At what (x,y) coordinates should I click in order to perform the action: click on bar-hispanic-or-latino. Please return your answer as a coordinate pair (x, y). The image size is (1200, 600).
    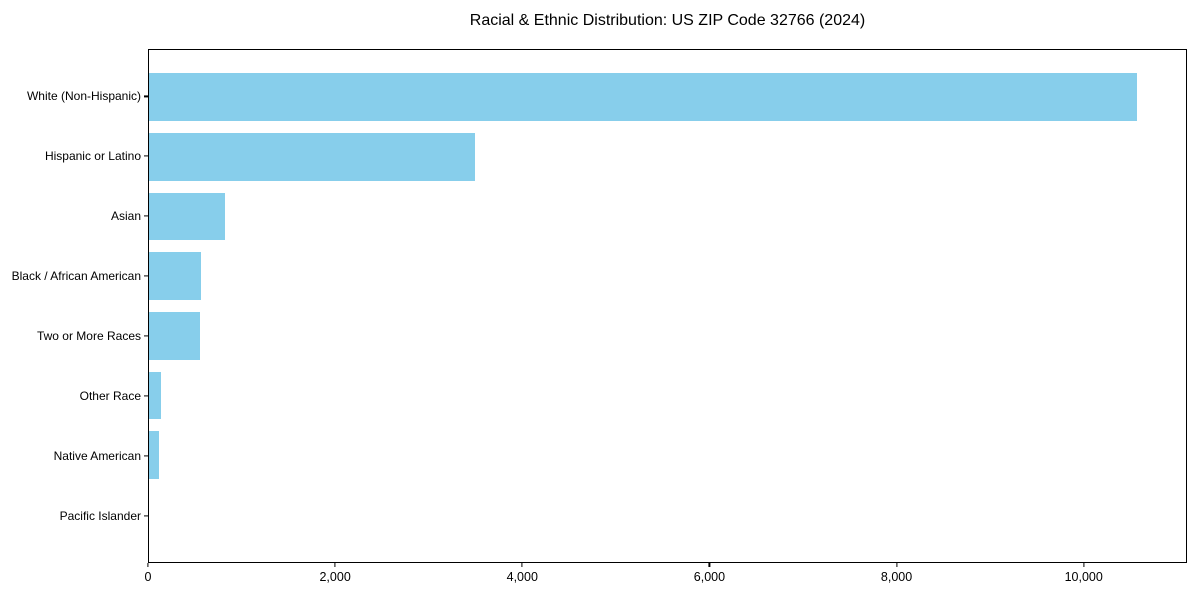
    Looking at the image, I should click on (312, 156).